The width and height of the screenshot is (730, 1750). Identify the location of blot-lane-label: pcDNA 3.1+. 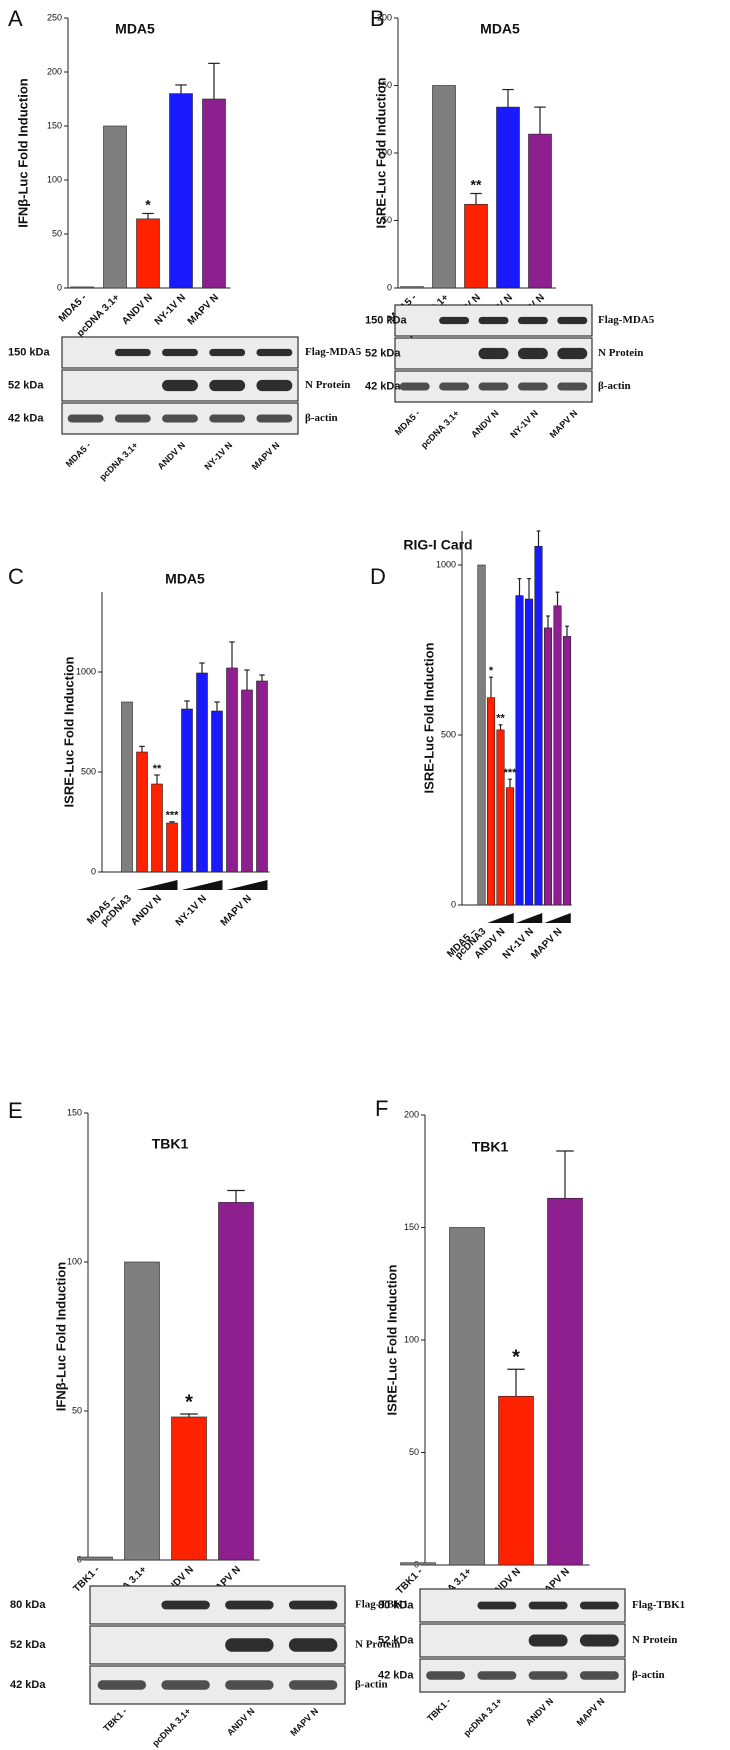
(483, 1717).